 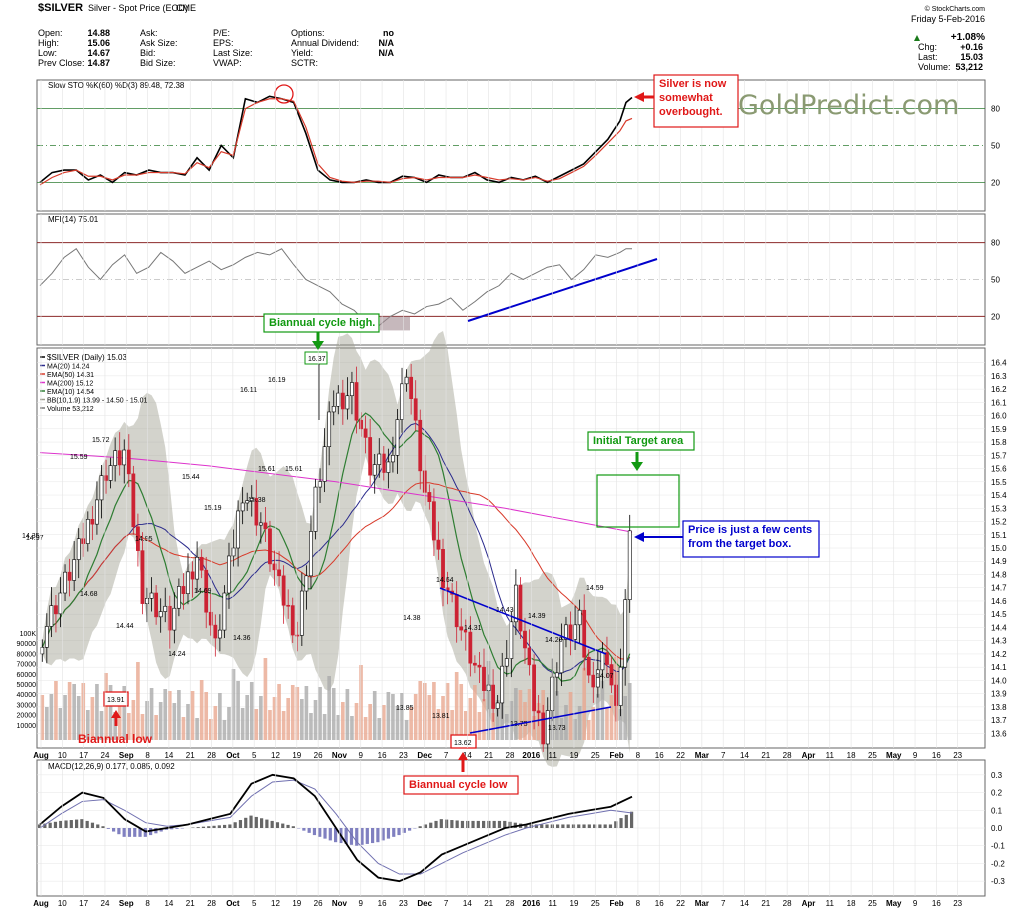 What do you see at coordinates (27, 726) in the screenshot?
I see `volume-tick-label: 10000` at bounding box center [27, 726].